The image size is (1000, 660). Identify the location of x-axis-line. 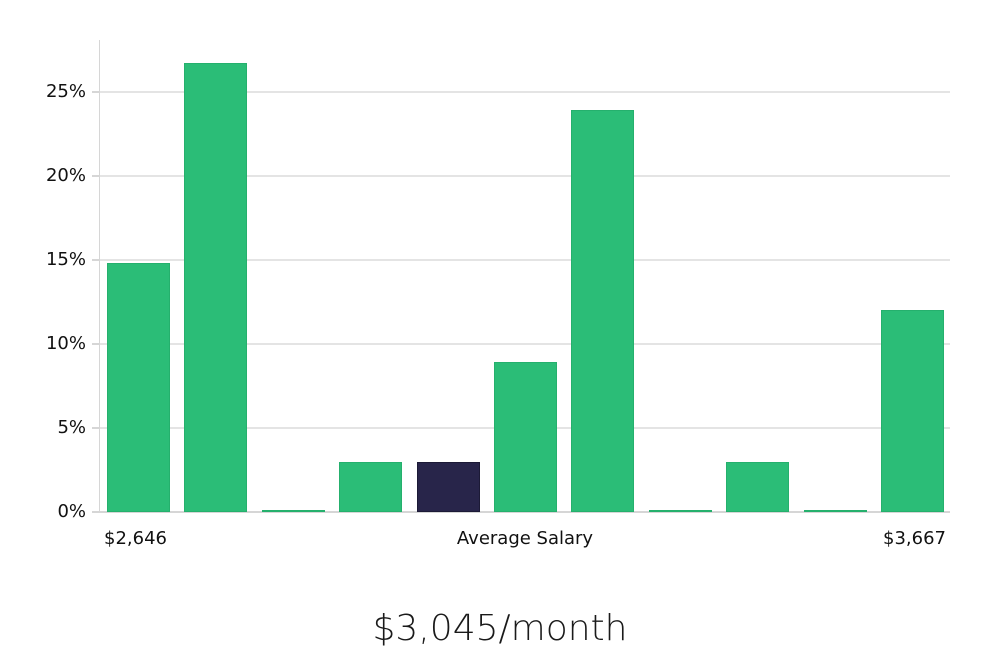
(525, 512).